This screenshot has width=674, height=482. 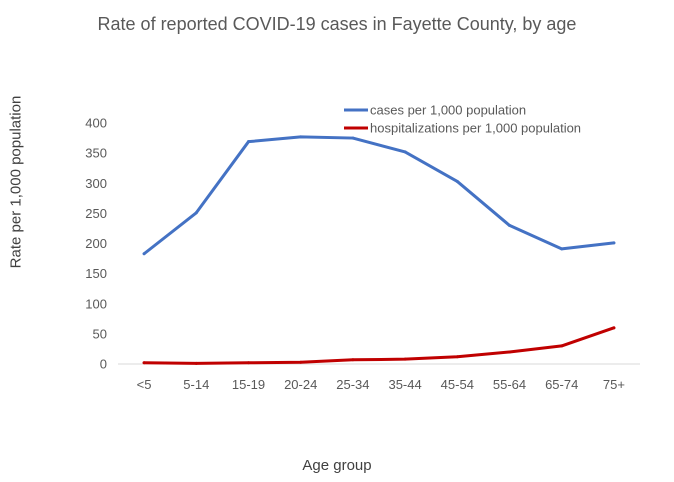 What do you see at coordinates (379, 345) in the screenshot?
I see `series-line` at bounding box center [379, 345].